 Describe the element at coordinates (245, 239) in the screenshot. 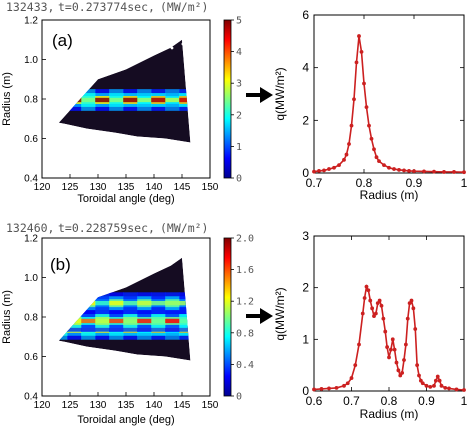

I see `colorbar-tick-label: 2.0` at that location.